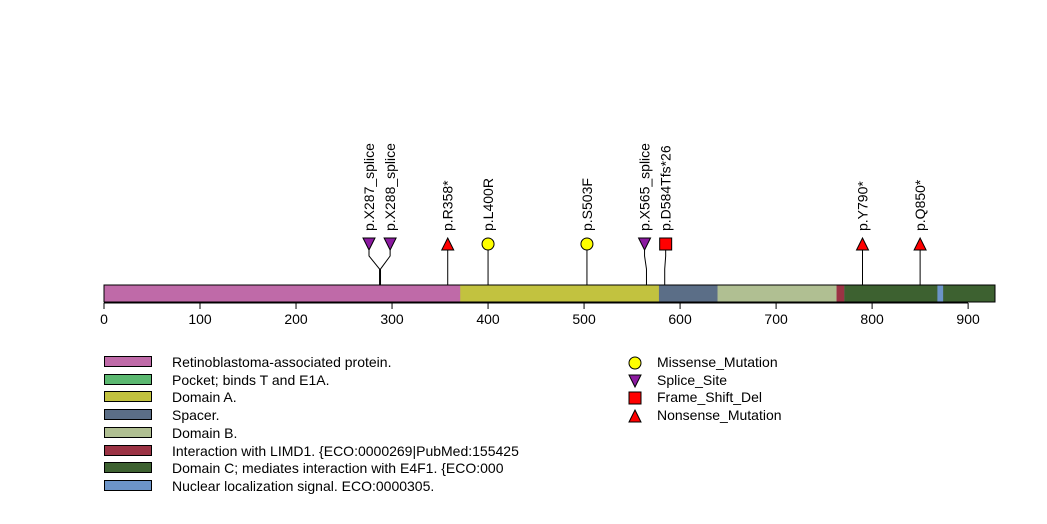 The width and height of the screenshot is (1047, 524). I want to click on mutation-p-d584tfs-26: p.D584Tfs*26, so click(666, 215).